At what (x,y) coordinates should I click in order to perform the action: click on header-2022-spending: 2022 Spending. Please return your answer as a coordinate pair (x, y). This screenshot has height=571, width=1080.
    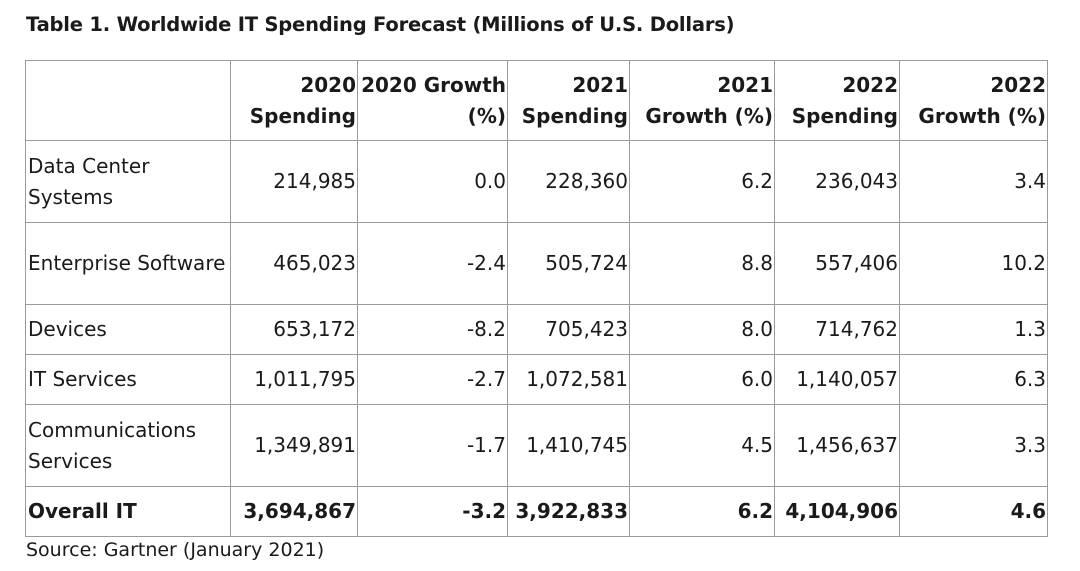
    Looking at the image, I should click on (837, 100).